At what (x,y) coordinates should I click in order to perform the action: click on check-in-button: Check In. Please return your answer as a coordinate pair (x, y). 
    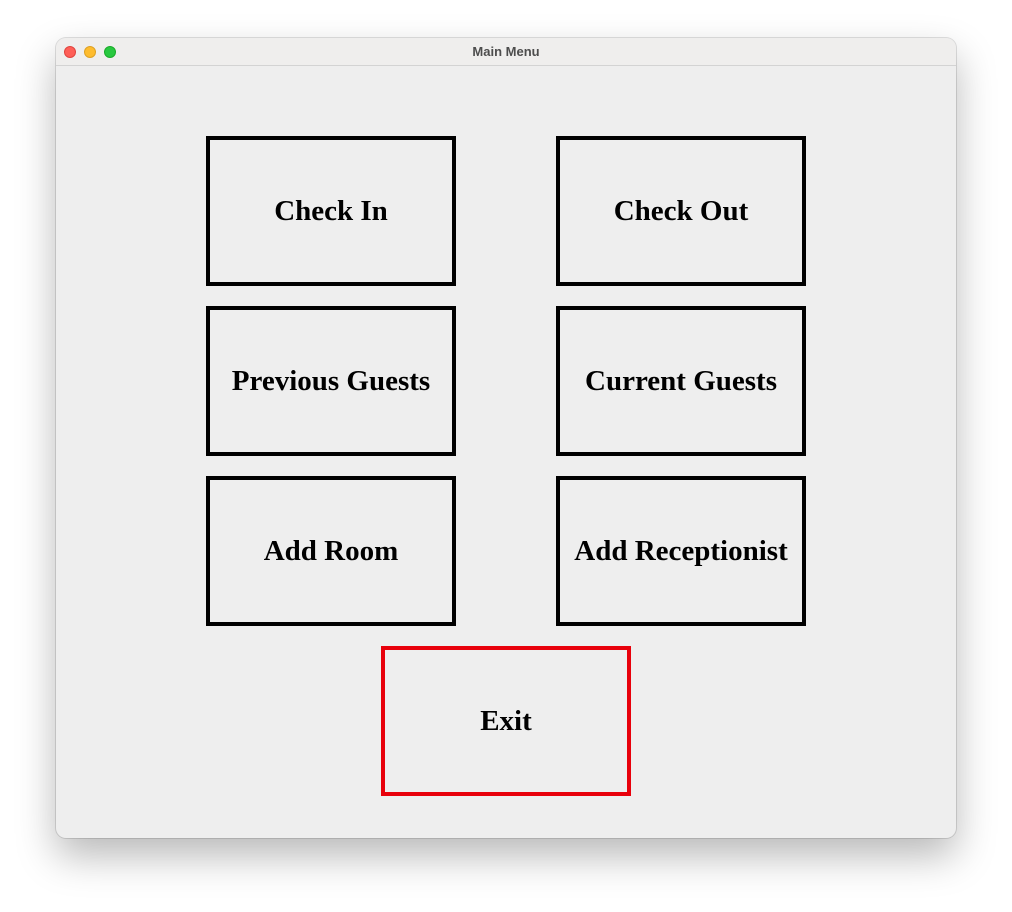
    Looking at the image, I should click on (331, 211).